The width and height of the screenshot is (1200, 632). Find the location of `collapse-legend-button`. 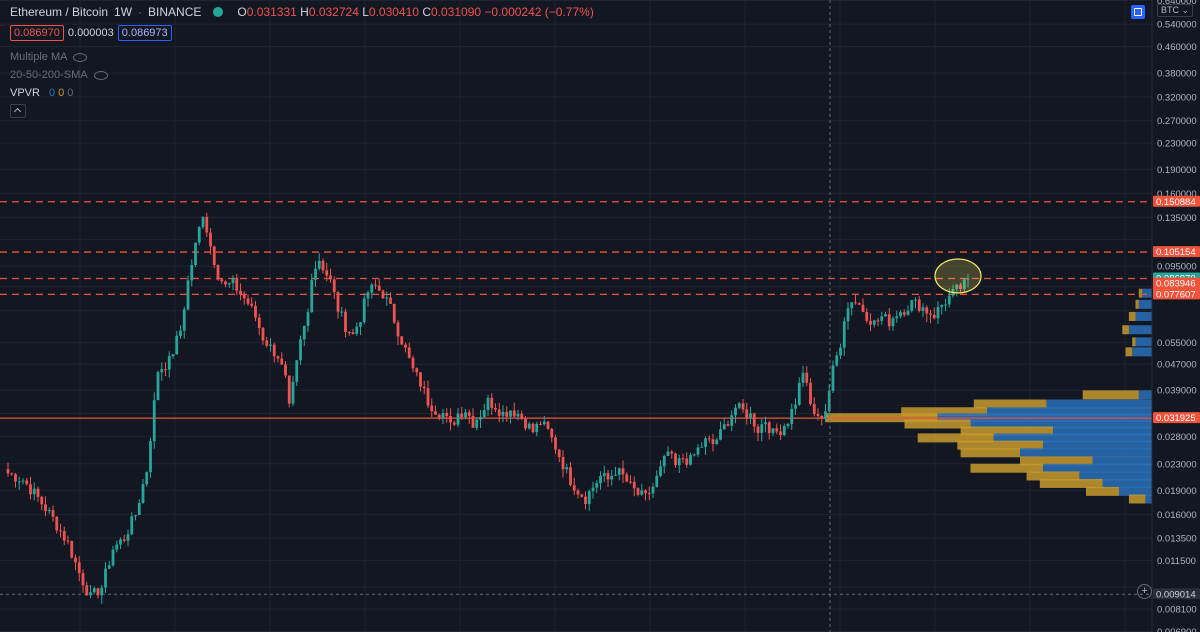

collapse-legend-button is located at coordinates (18, 111).